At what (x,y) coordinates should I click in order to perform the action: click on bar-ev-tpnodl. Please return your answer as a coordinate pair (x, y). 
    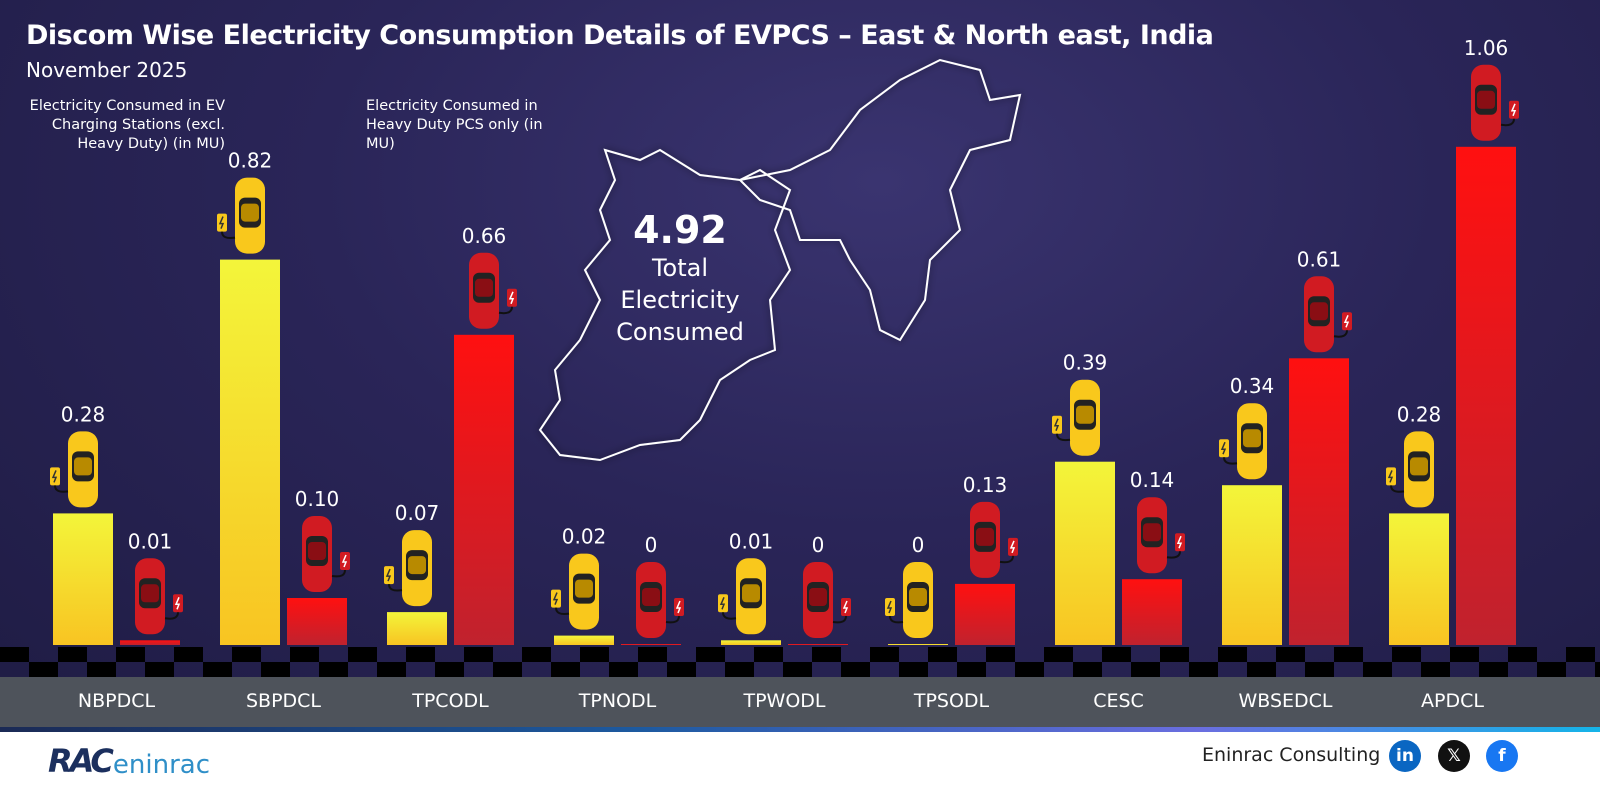
    Looking at the image, I should click on (584, 640).